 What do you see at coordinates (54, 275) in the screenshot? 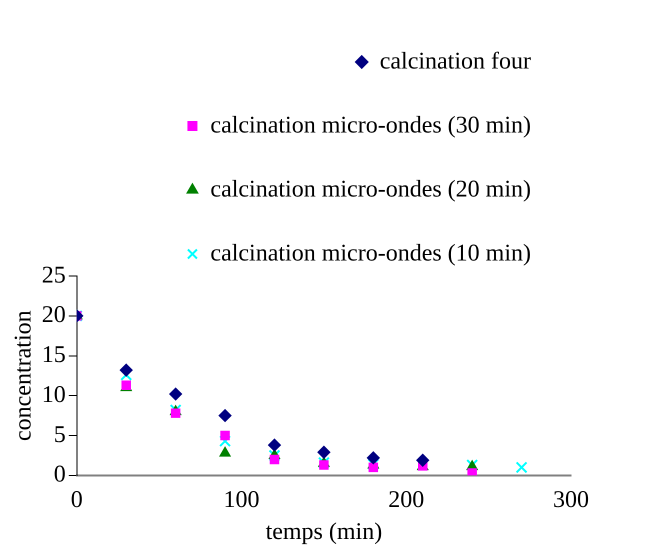
I see `y-tick-label: 25` at bounding box center [54, 275].